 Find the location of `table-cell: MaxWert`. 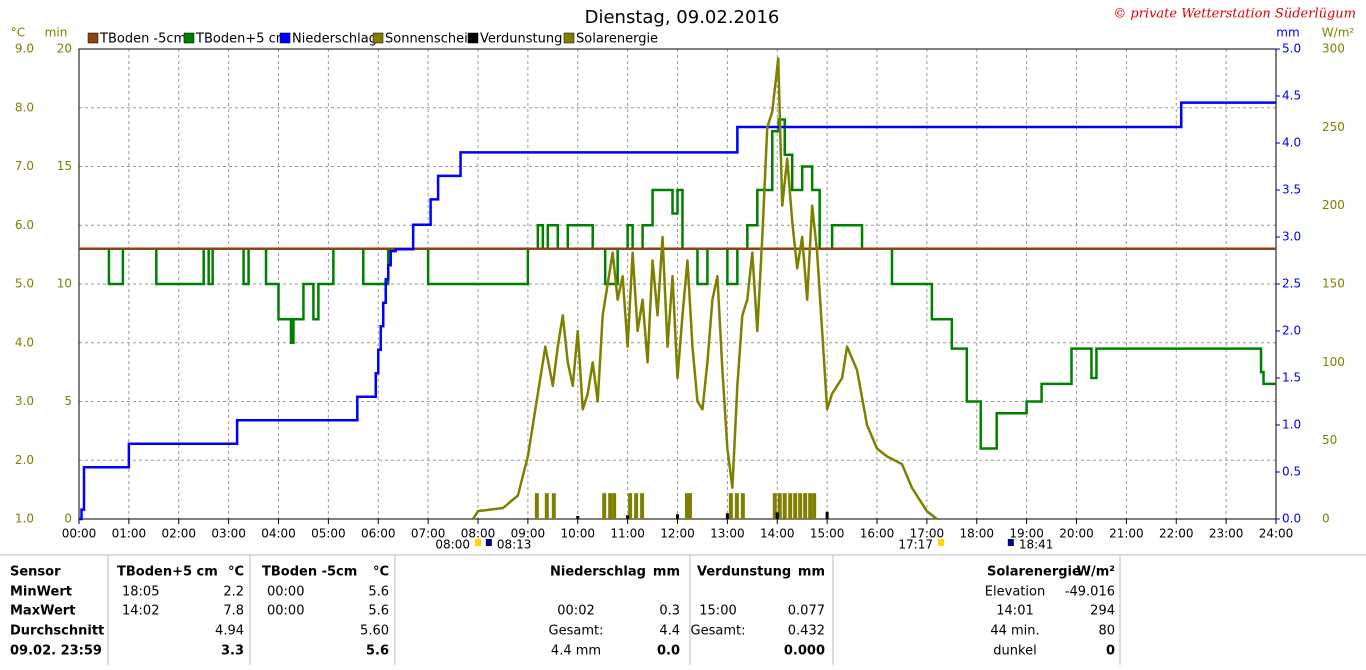

table-cell: MaxWert is located at coordinates (42, 611).